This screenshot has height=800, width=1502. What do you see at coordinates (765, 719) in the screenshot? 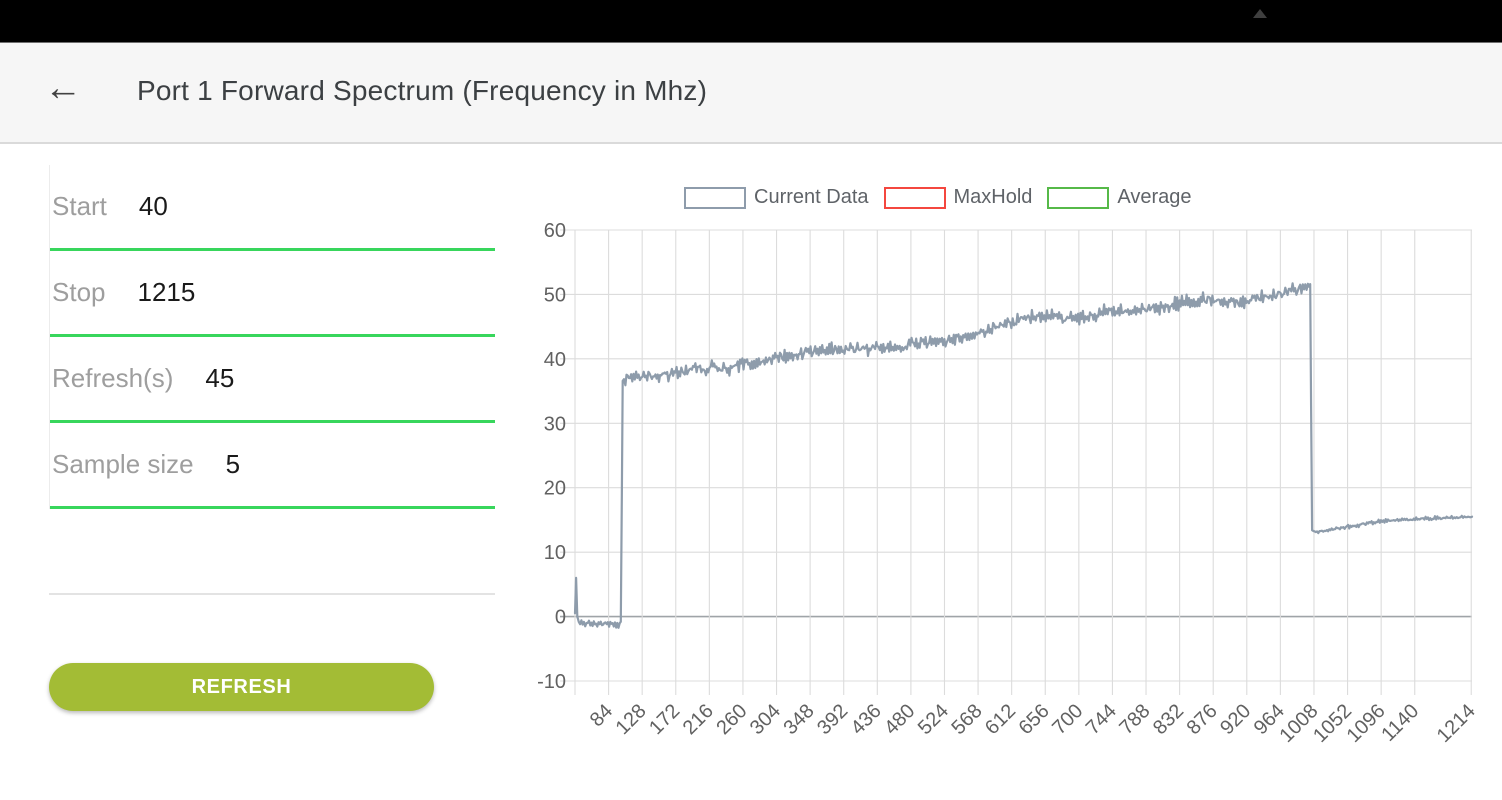
I see `svg-text: 304` at bounding box center [765, 719].